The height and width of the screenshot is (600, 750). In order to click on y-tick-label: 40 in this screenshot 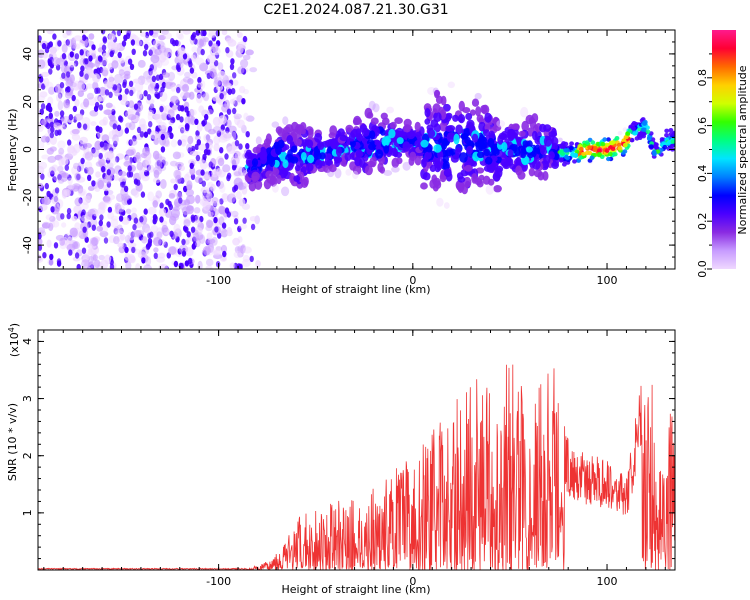, I will do `click(27, 54)`.